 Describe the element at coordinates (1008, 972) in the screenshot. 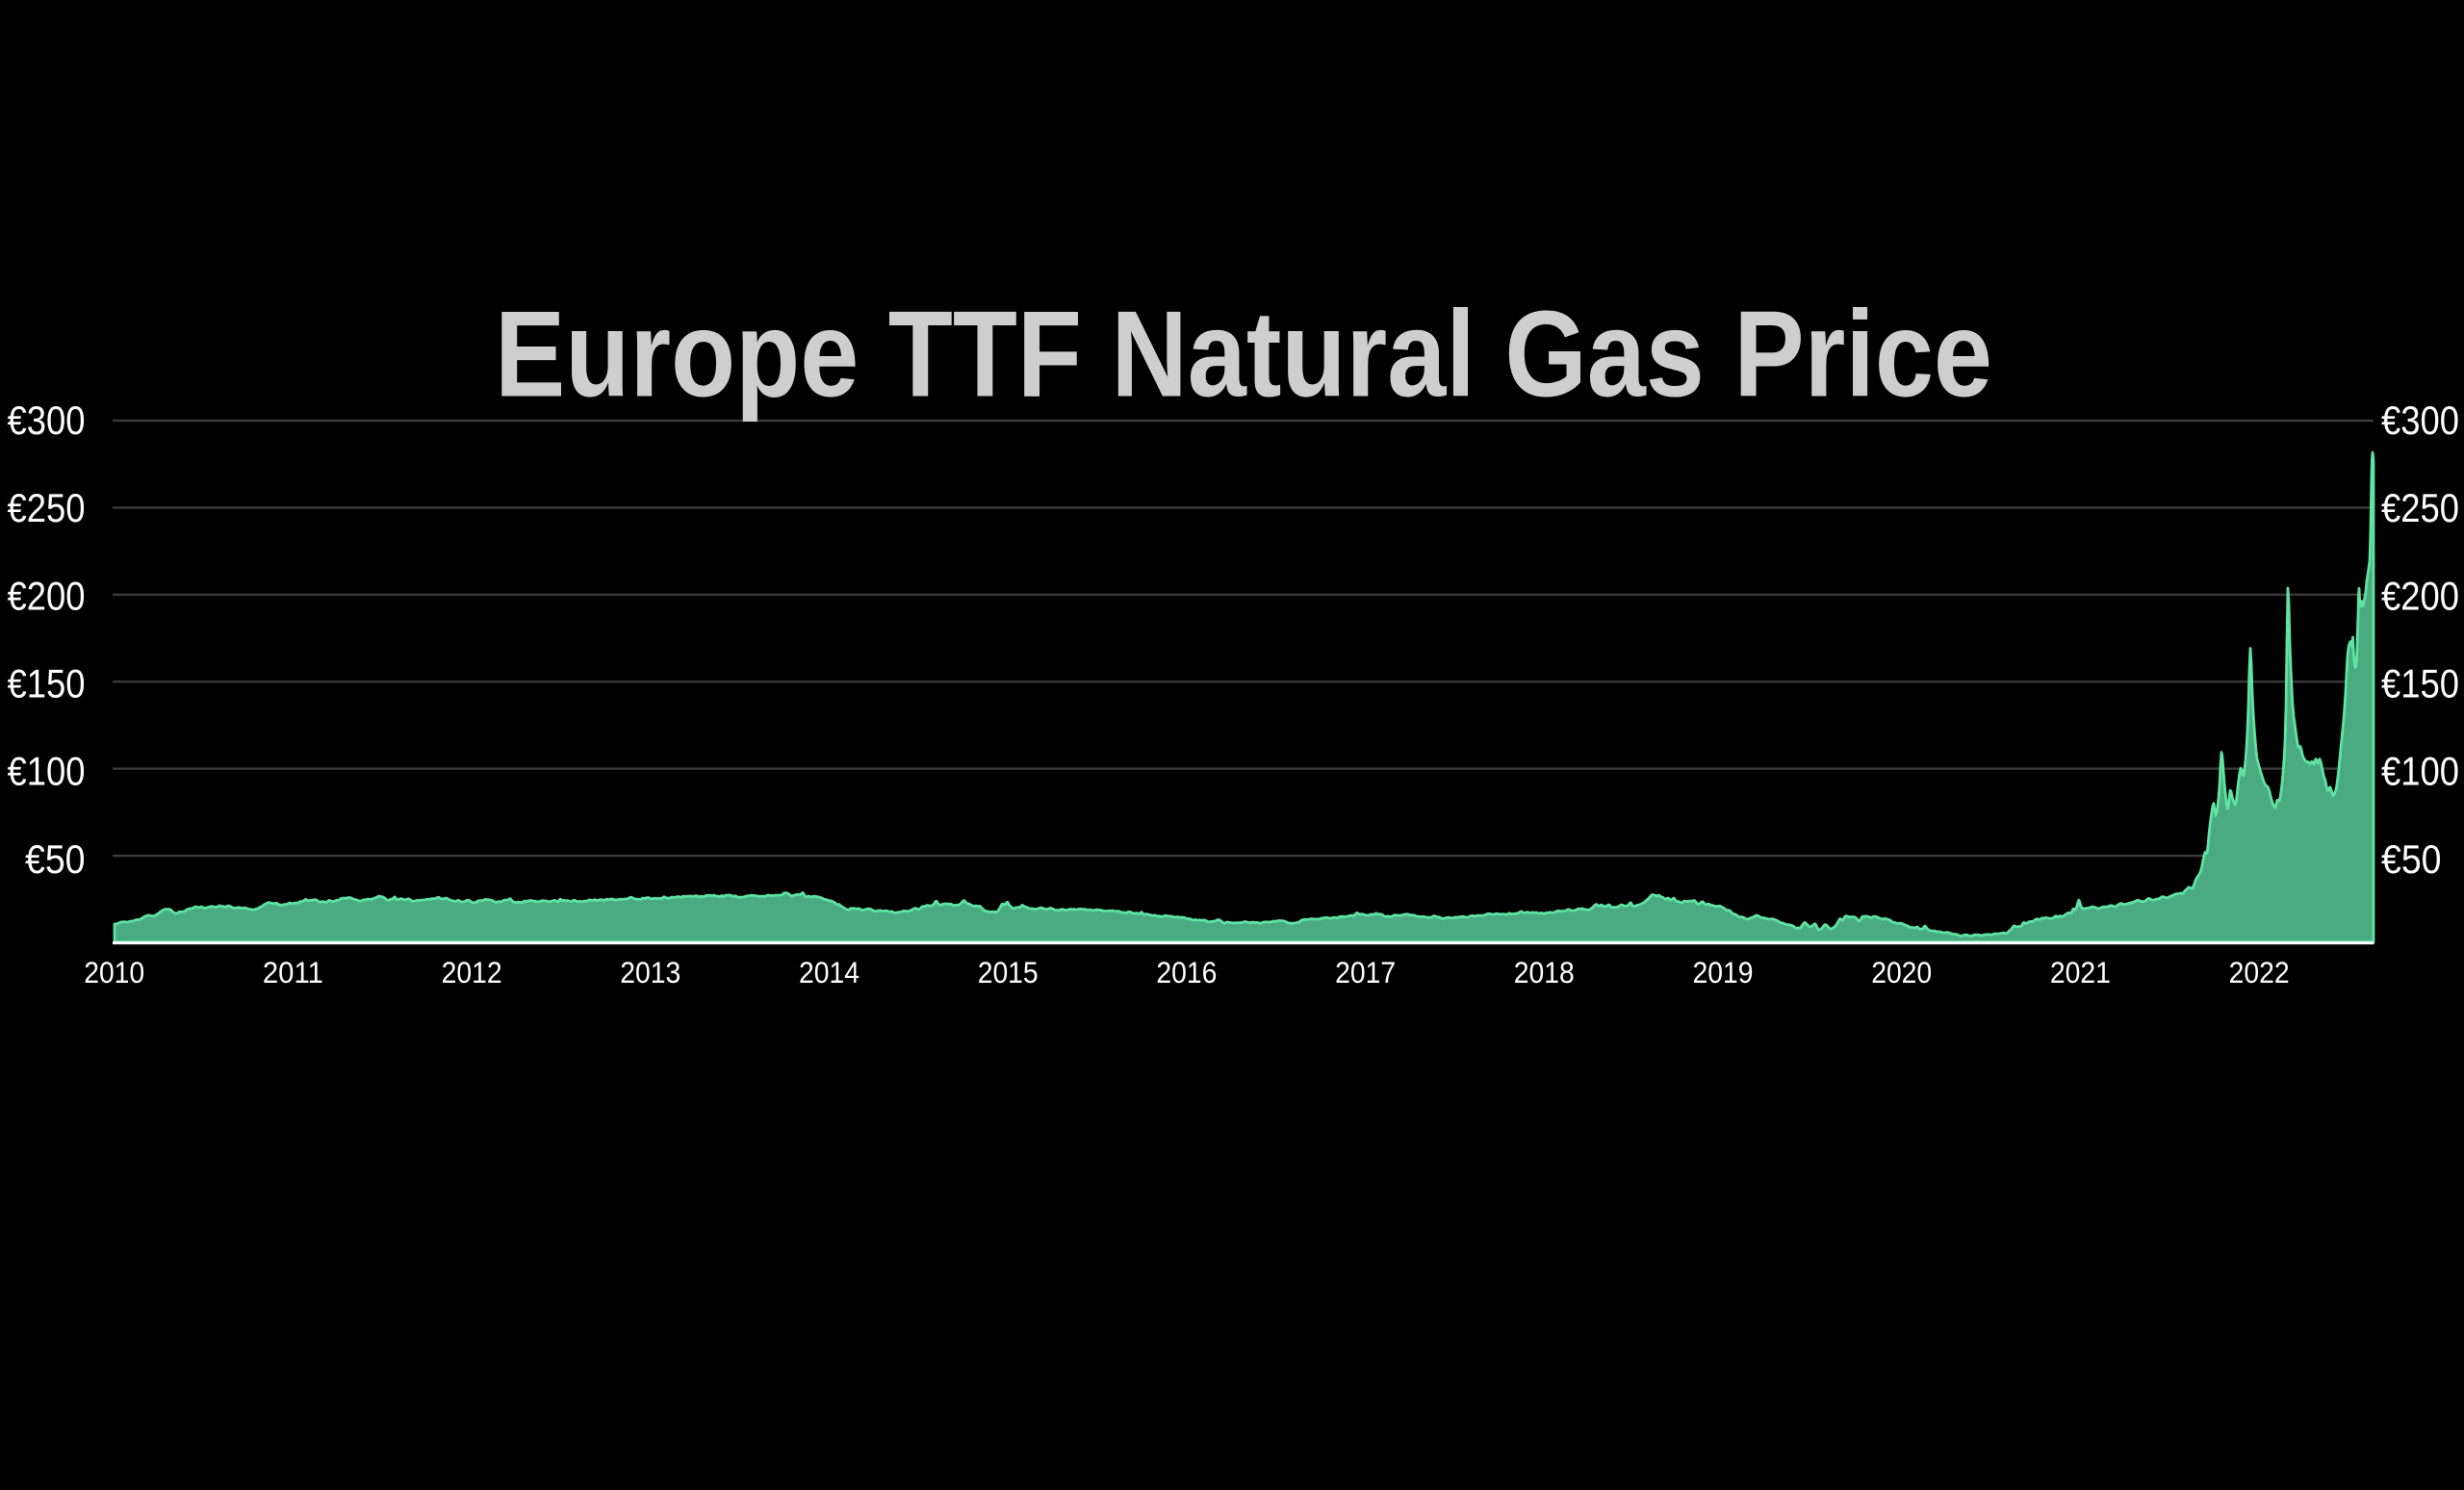

I see `svg-text: 2015` at that location.